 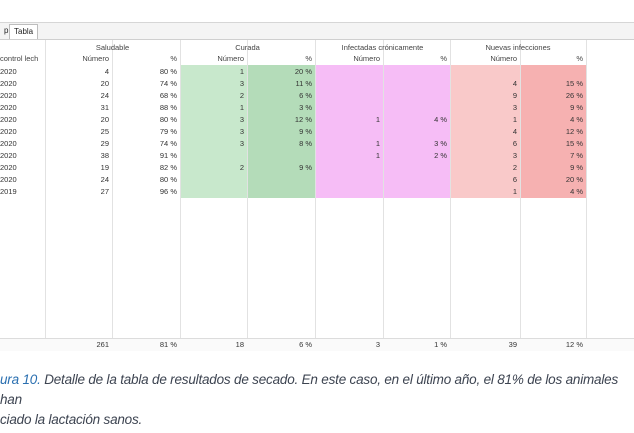 I want to click on group-curada: Curada, so click(x=247, y=47).